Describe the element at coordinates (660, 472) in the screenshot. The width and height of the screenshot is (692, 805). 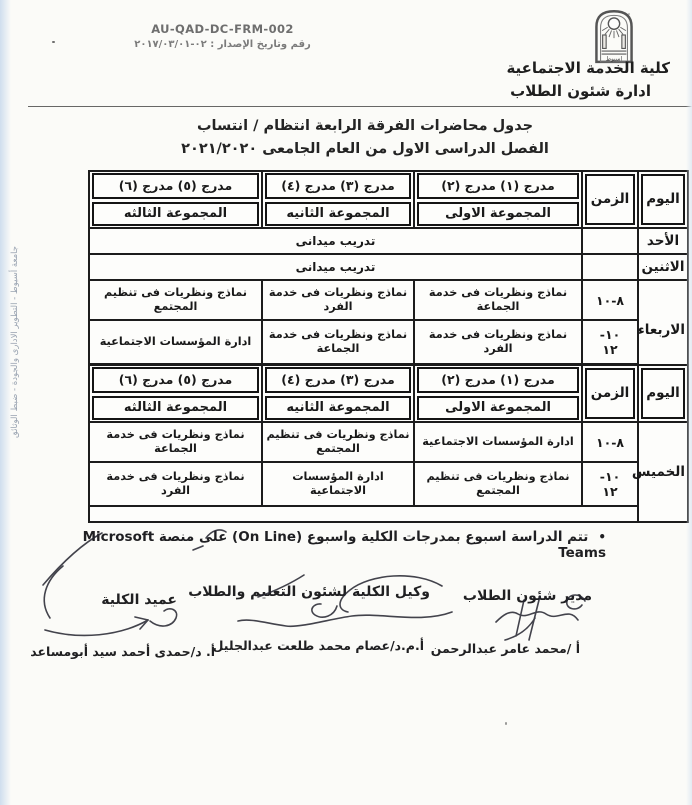
I see `day-cell: الخميس` at that location.